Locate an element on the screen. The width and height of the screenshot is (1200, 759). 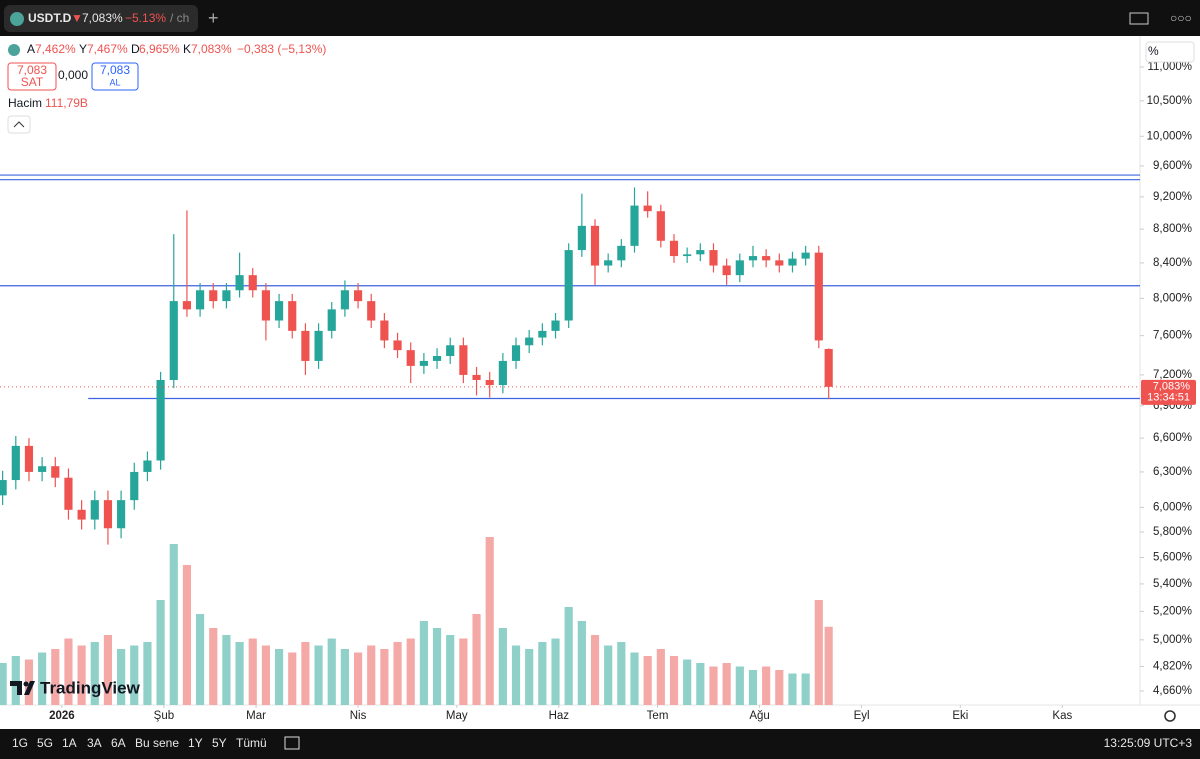
y-tick-label: 6,600% is located at coordinates (1172, 438).